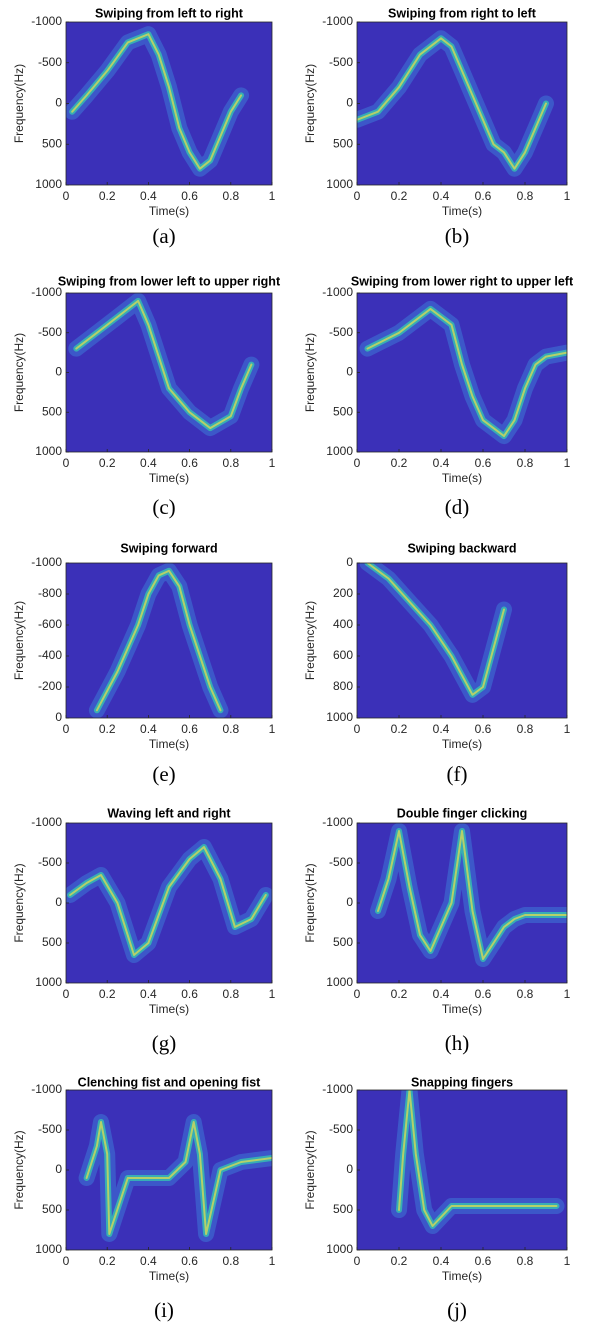 The width and height of the screenshot is (591, 1328). What do you see at coordinates (50, 686) in the screenshot?
I see `y-tick-label: -200` at bounding box center [50, 686].